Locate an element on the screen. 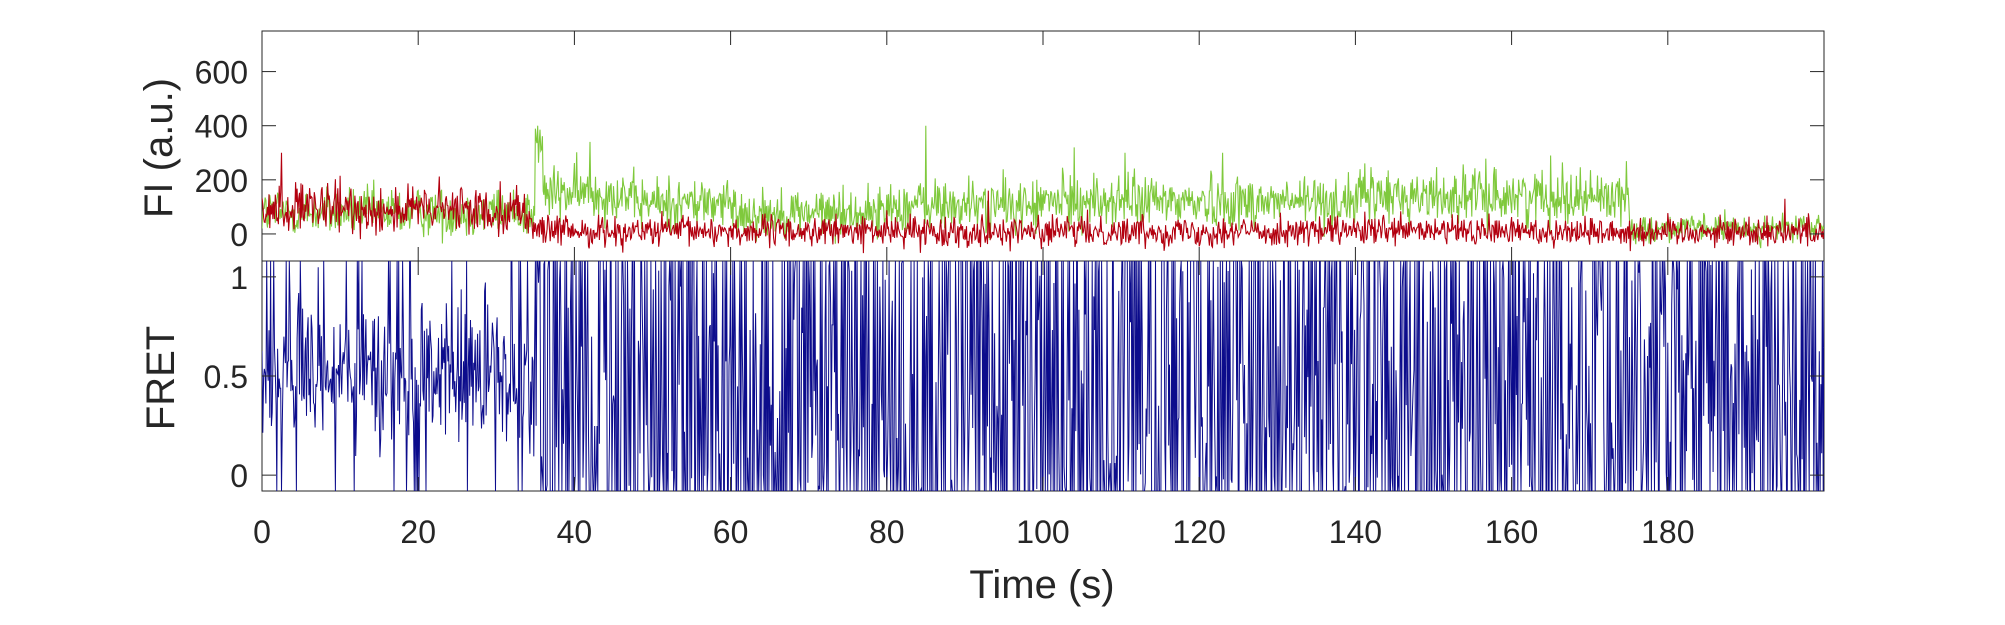 This screenshot has width=2005, height=625. time-x-tick-label: 60 is located at coordinates (731, 532).